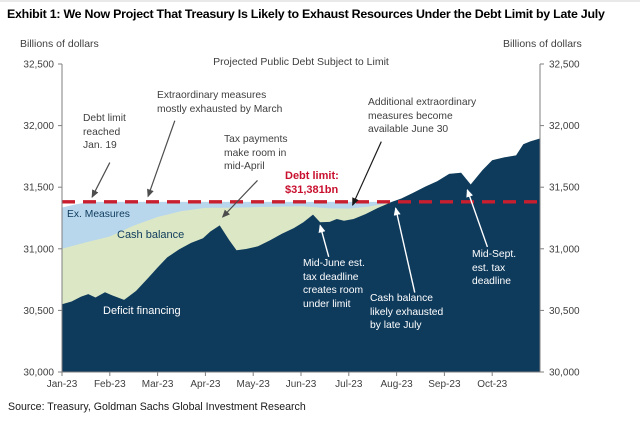 Image resolution: width=640 pixels, height=427 pixels. Describe the element at coordinates (104, 132) in the screenshot. I see `annotation-debt-limit-reached: Debt limit reached Jan. 19` at that location.